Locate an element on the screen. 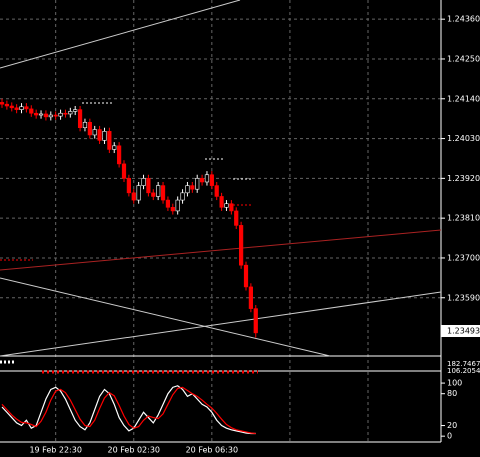 The height and width of the screenshot is (457, 480). indicator-label: 106.2054 is located at coordinates (463, 371).